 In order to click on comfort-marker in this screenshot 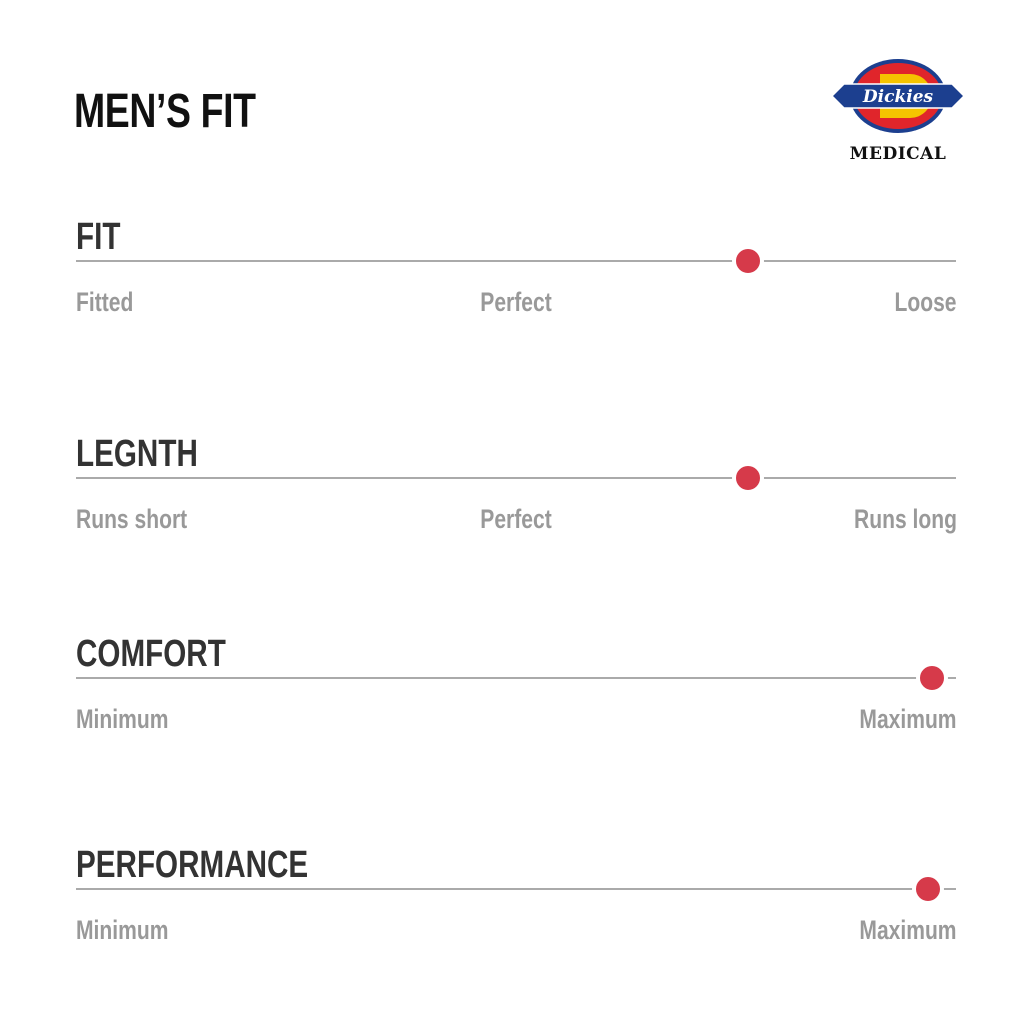, I will do `click(932, 678)`.